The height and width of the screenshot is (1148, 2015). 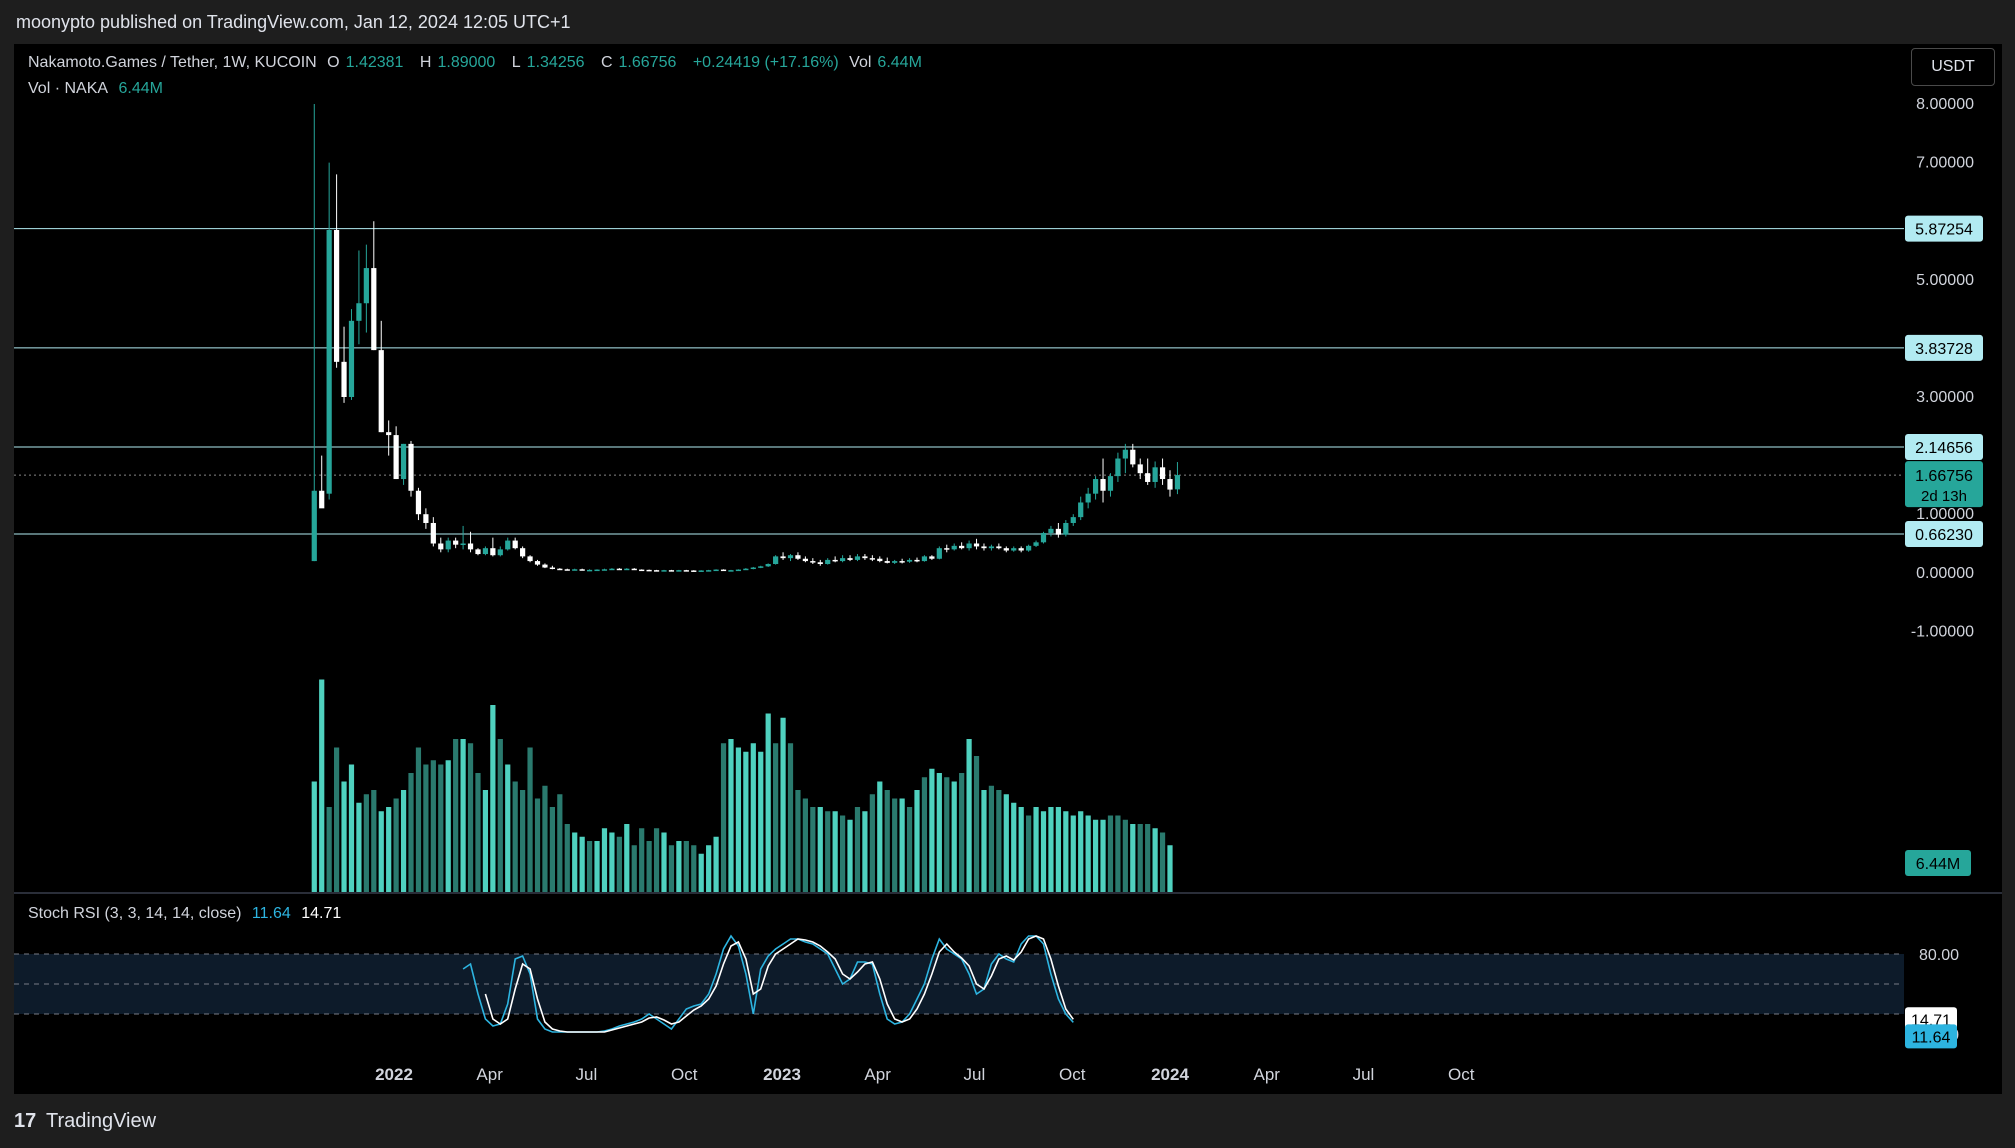 What do you see at coordinates (172, 62) in the screenshot?
I see `symbol-title: Nakamoto.Games / Tether, 1W, KUCOIN` at bounding box center [172, 62].